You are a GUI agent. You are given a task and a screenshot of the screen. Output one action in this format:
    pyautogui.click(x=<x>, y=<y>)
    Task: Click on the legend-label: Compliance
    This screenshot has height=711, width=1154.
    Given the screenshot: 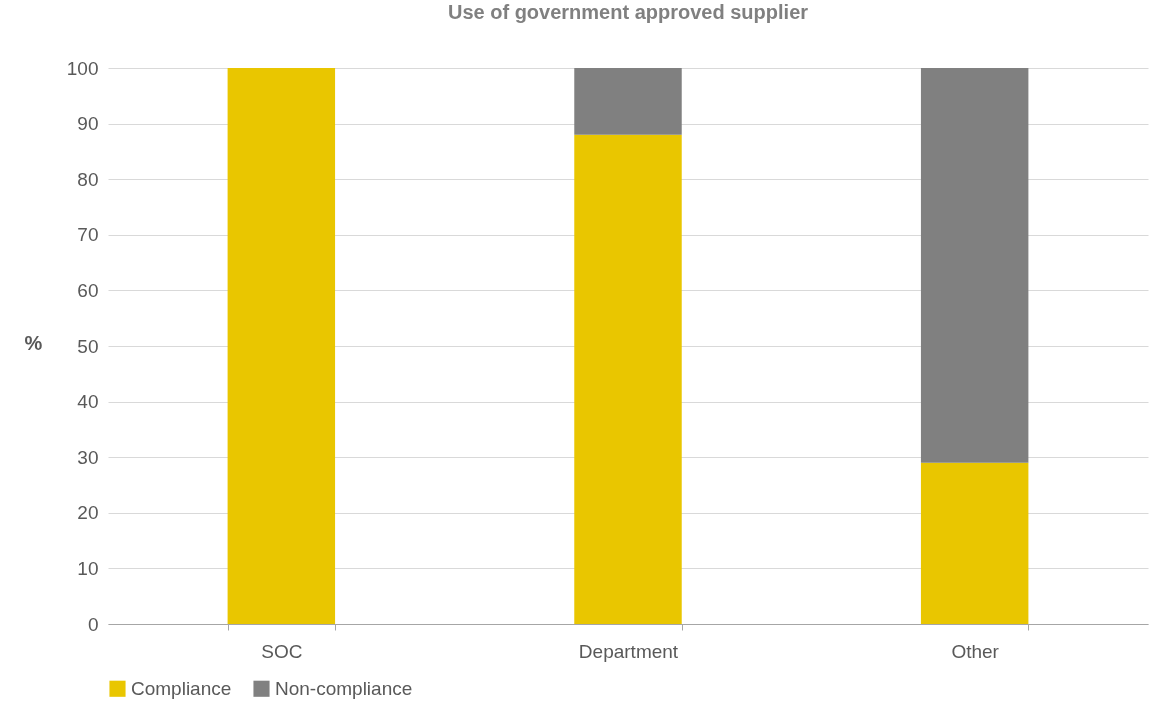 What is the action you would take?
    pyautogui.click(x=181, y=688)
    